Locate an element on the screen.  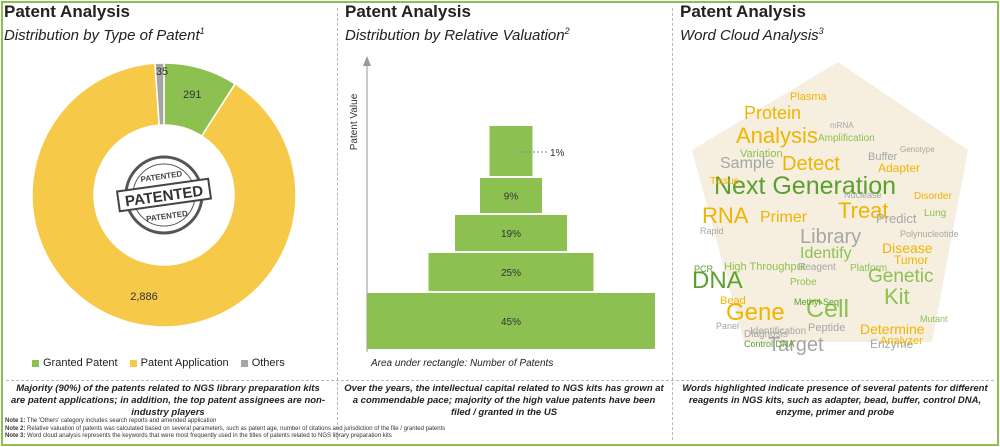
legend-item-others: Others is located at coordinates (262, 363).